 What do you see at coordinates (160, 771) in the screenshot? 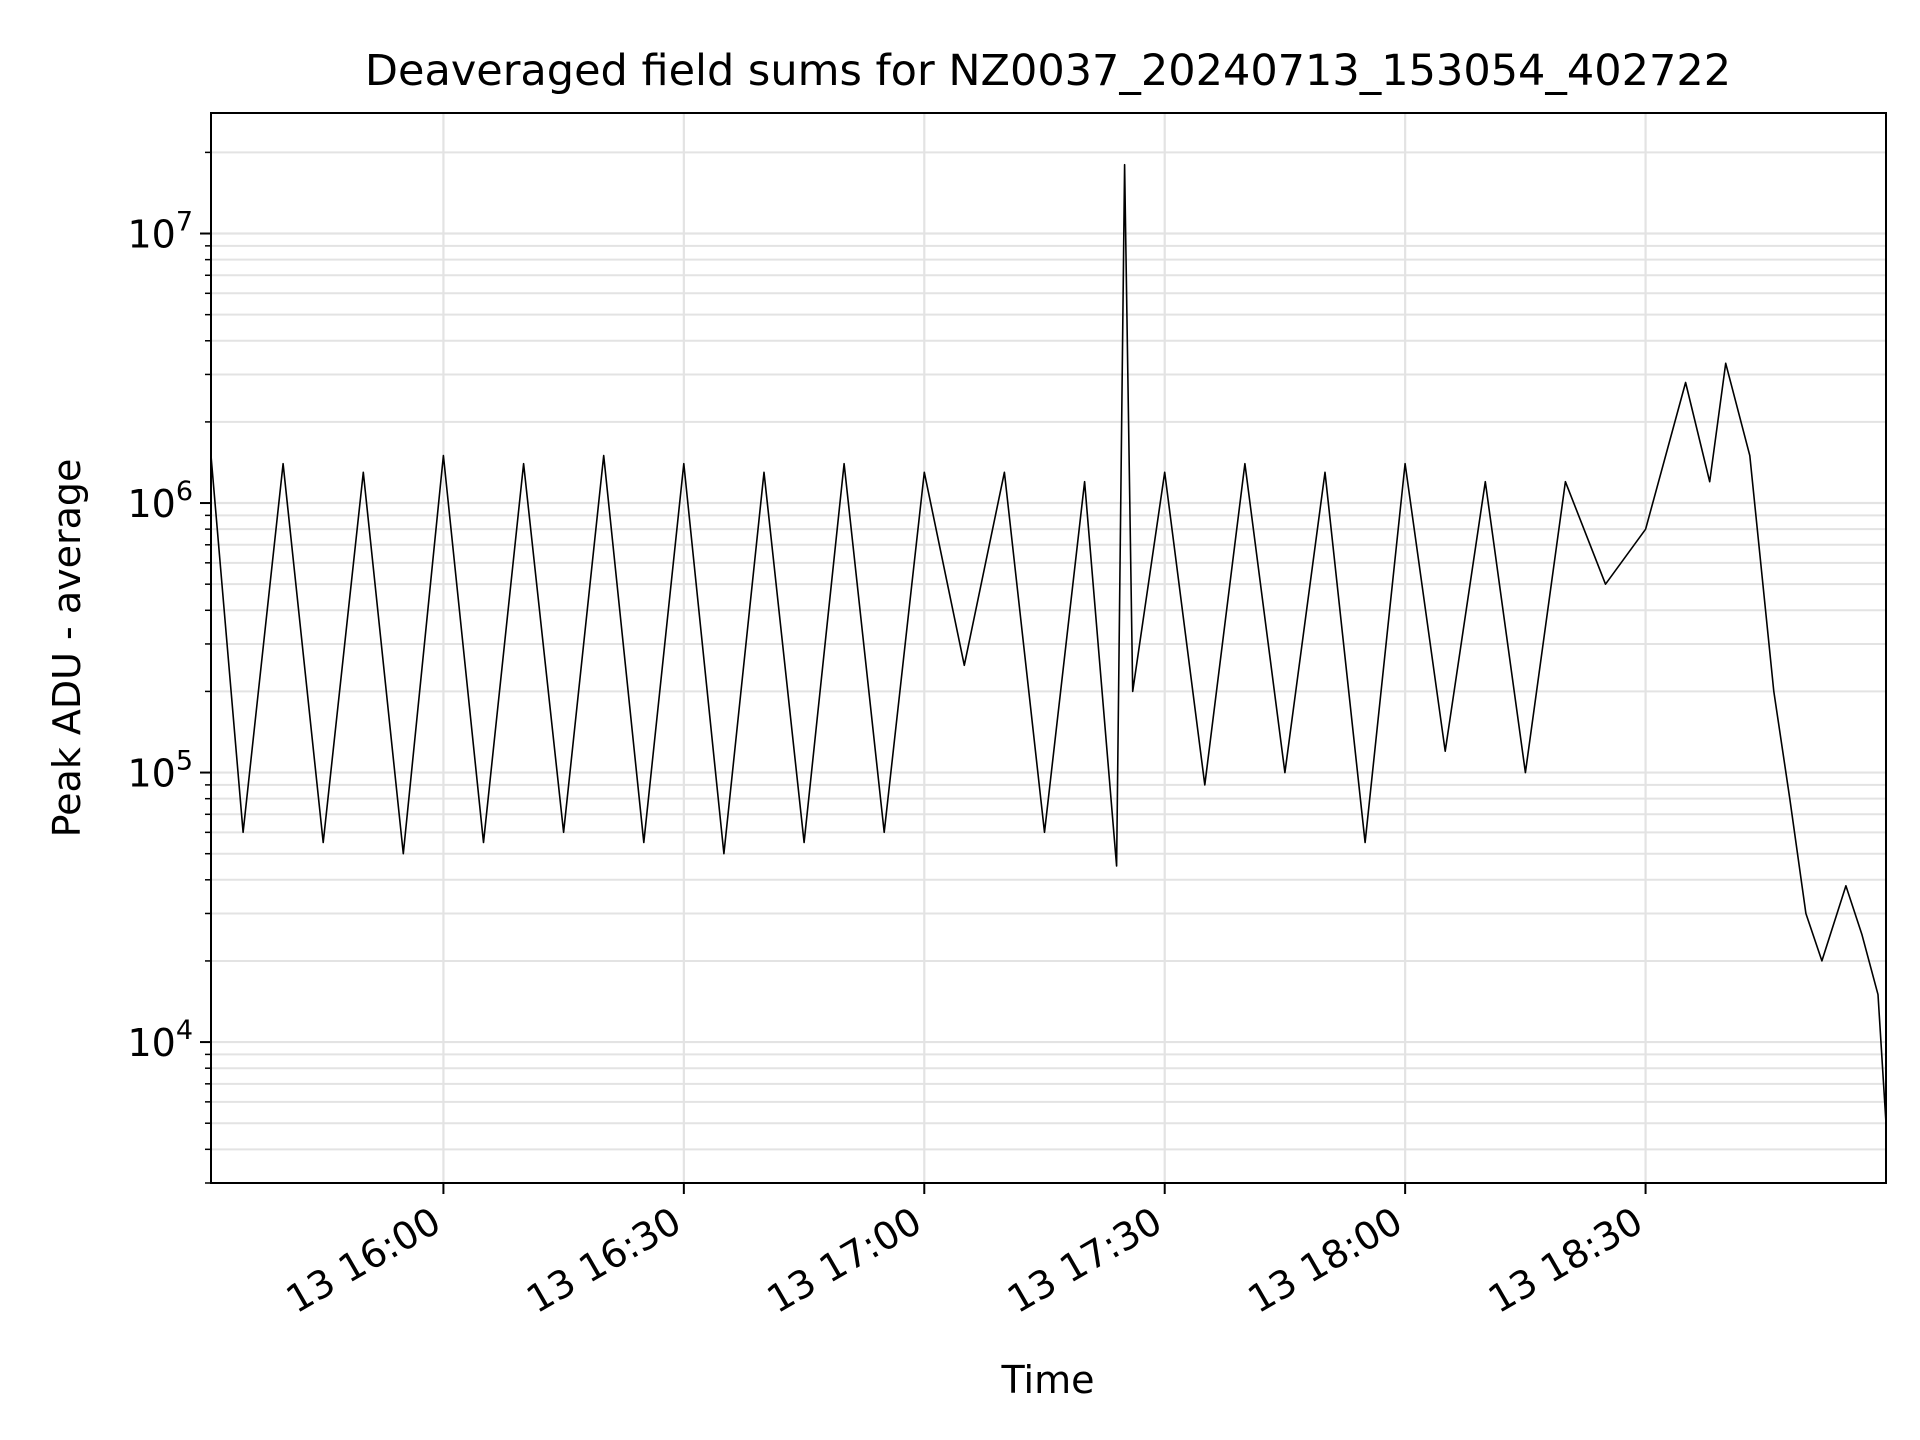
I see `y-tick-label: 105` at bounding box center [160, 771].